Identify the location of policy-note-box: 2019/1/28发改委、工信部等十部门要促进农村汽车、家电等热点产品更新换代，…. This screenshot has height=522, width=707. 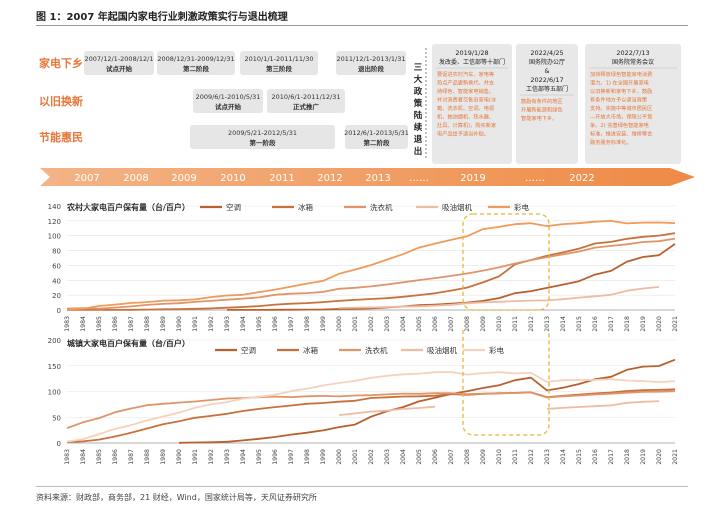
(472, 104).